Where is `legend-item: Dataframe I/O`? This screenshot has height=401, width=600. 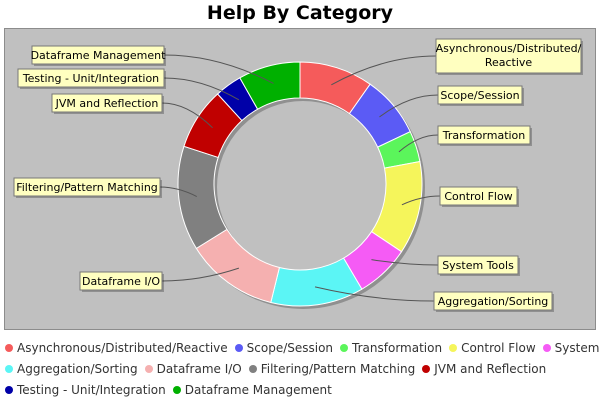 legend-item: Dataframe I/O is located at coordinates (193, 369).